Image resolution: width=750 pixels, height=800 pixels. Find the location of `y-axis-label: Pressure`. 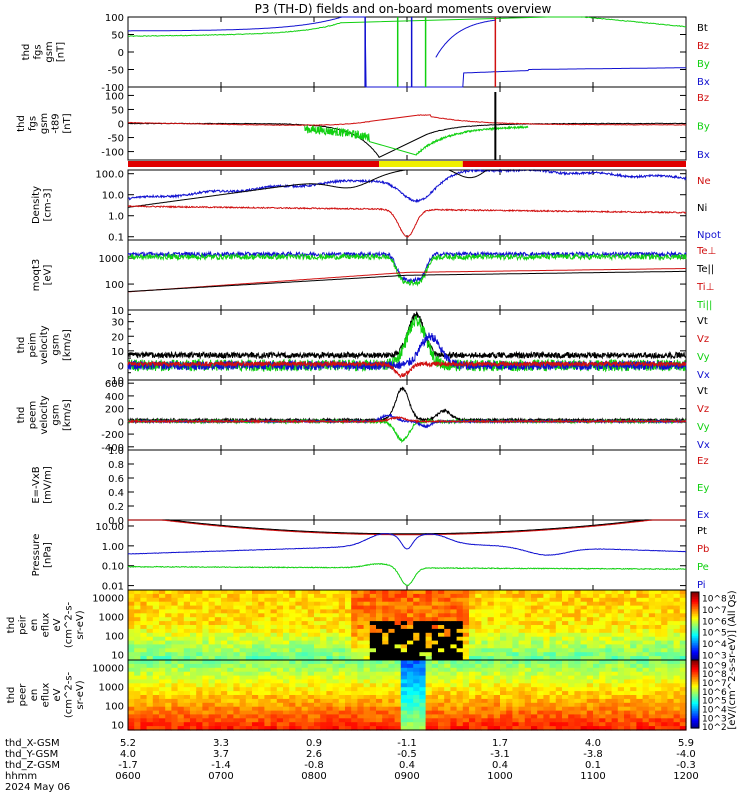

y-axis-label: Pressure is located at coordinates (36, 555).